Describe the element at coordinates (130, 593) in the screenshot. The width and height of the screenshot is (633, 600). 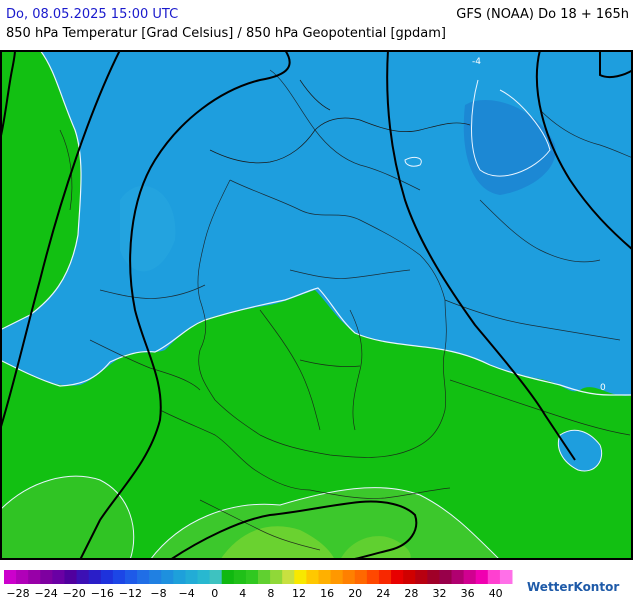
I see `colorbar-tick-label: −12` at that location.